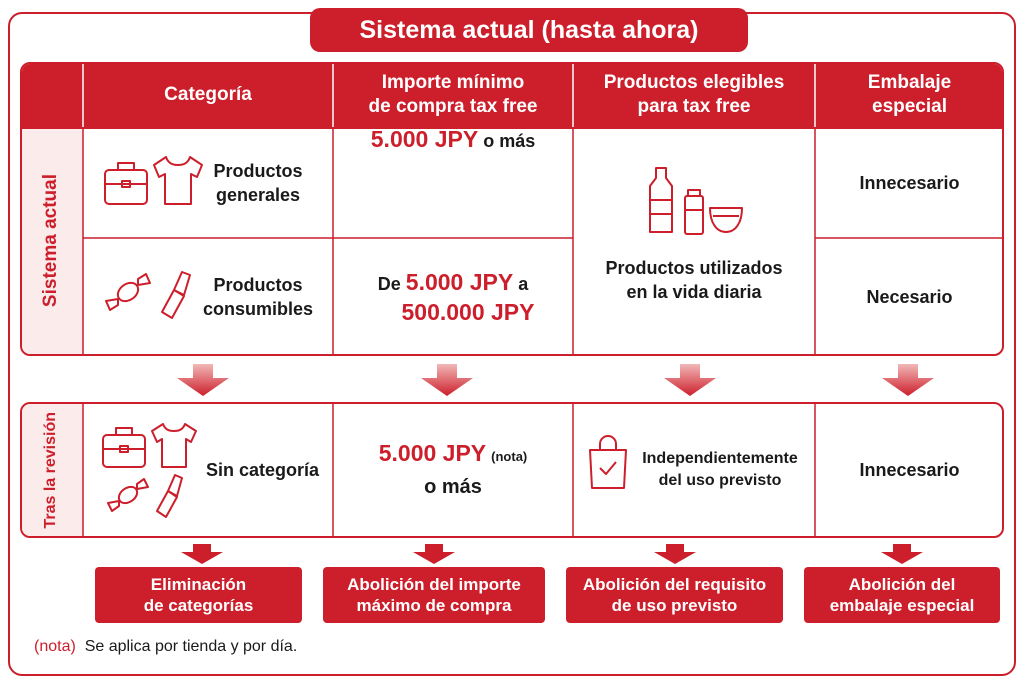 Image resolution: width=1024 pixels, height=683 pixels. What do you see at coordinates (909, 82) in the screenshot?
I see `header-line: Embalaje` at bounding box center [909, 82].